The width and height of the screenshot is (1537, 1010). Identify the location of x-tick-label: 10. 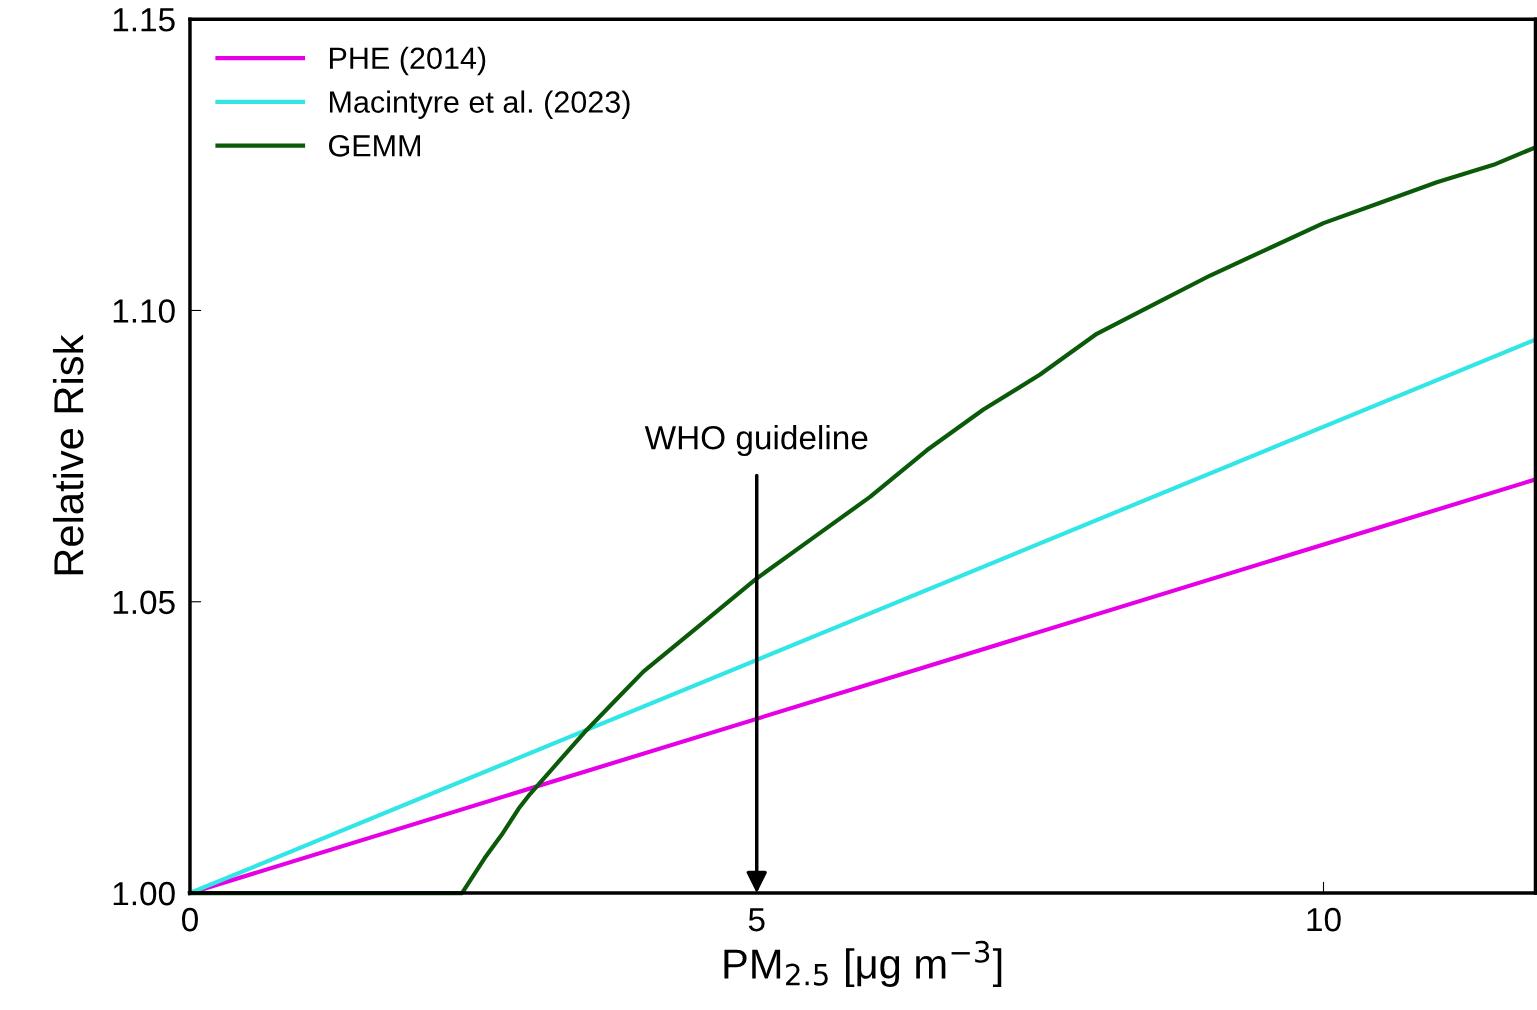
(1324, 919).